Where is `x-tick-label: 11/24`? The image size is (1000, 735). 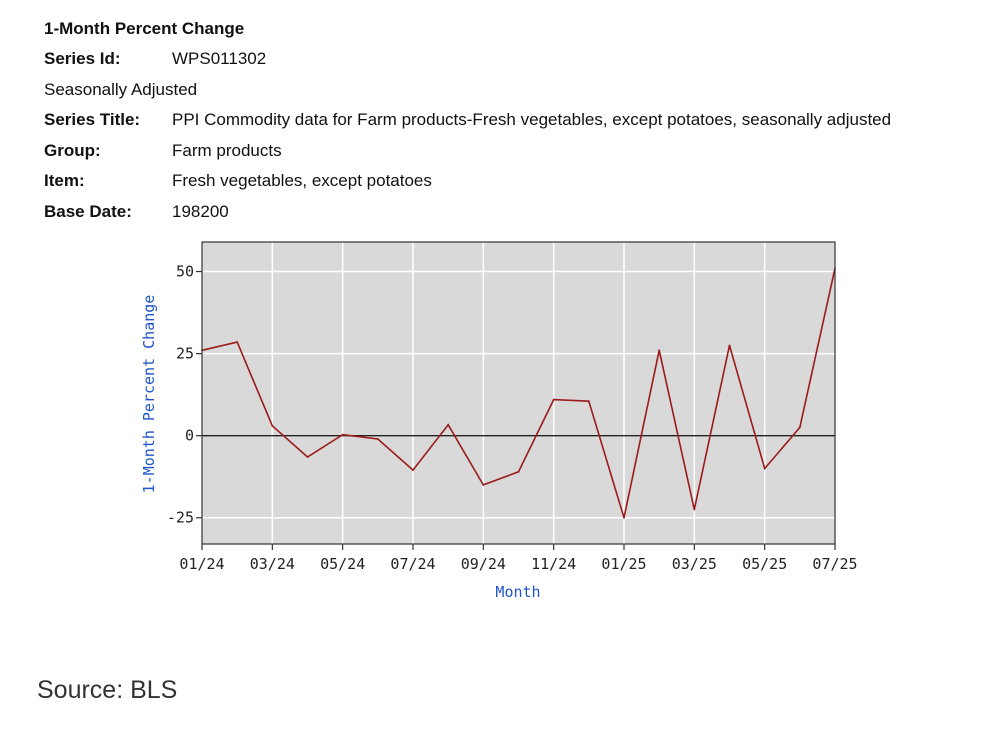
x-tick-label: 11/24 is located at coordinates (553, 564).